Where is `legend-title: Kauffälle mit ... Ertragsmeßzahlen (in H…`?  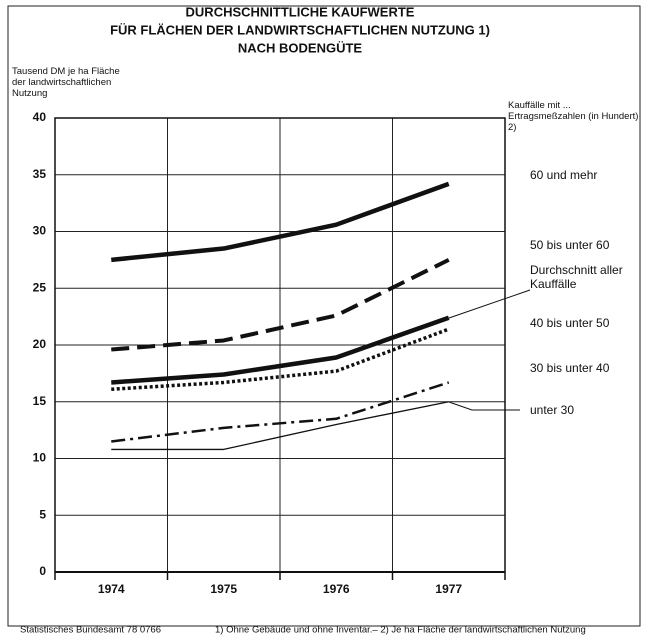
legend-title: Kauffälle mit ... Ertragsmeßzahlen (in H… is located at coordinates (573, 116).